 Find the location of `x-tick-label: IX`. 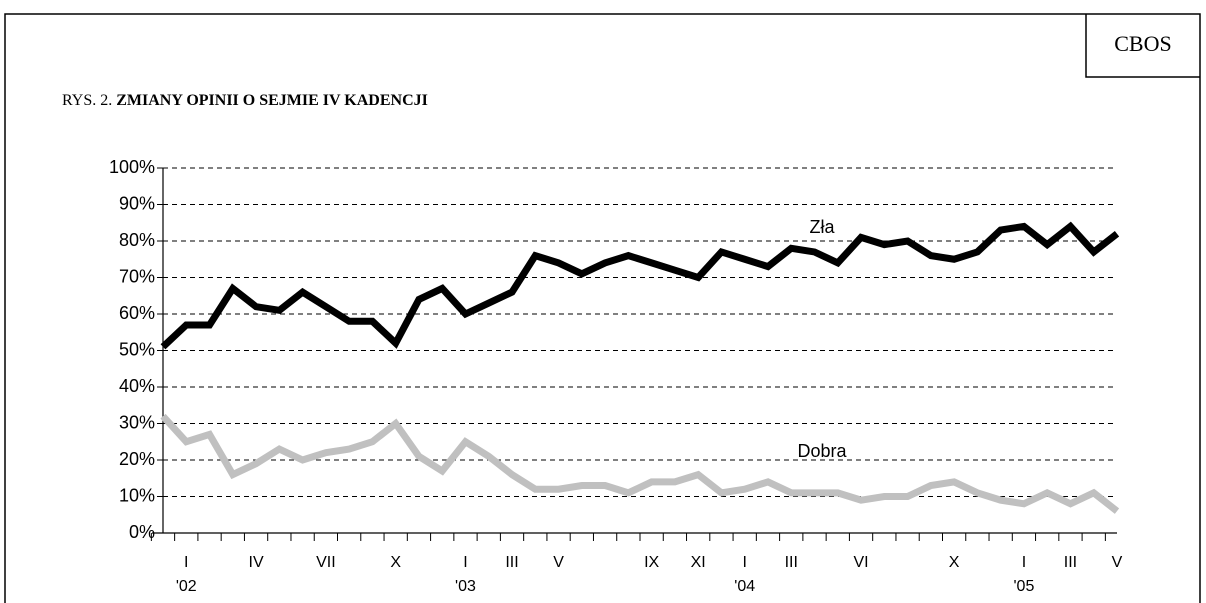

x-tick-label: IX is located at coordinates (651, 562).